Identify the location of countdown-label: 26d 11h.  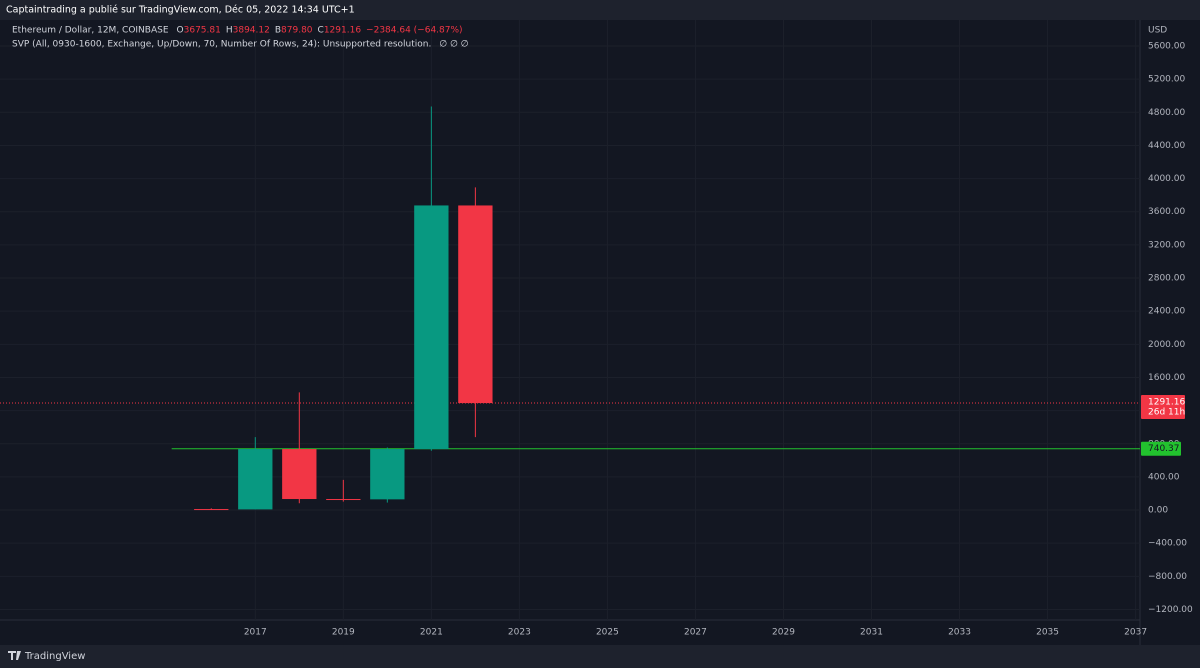
(1166, 413).